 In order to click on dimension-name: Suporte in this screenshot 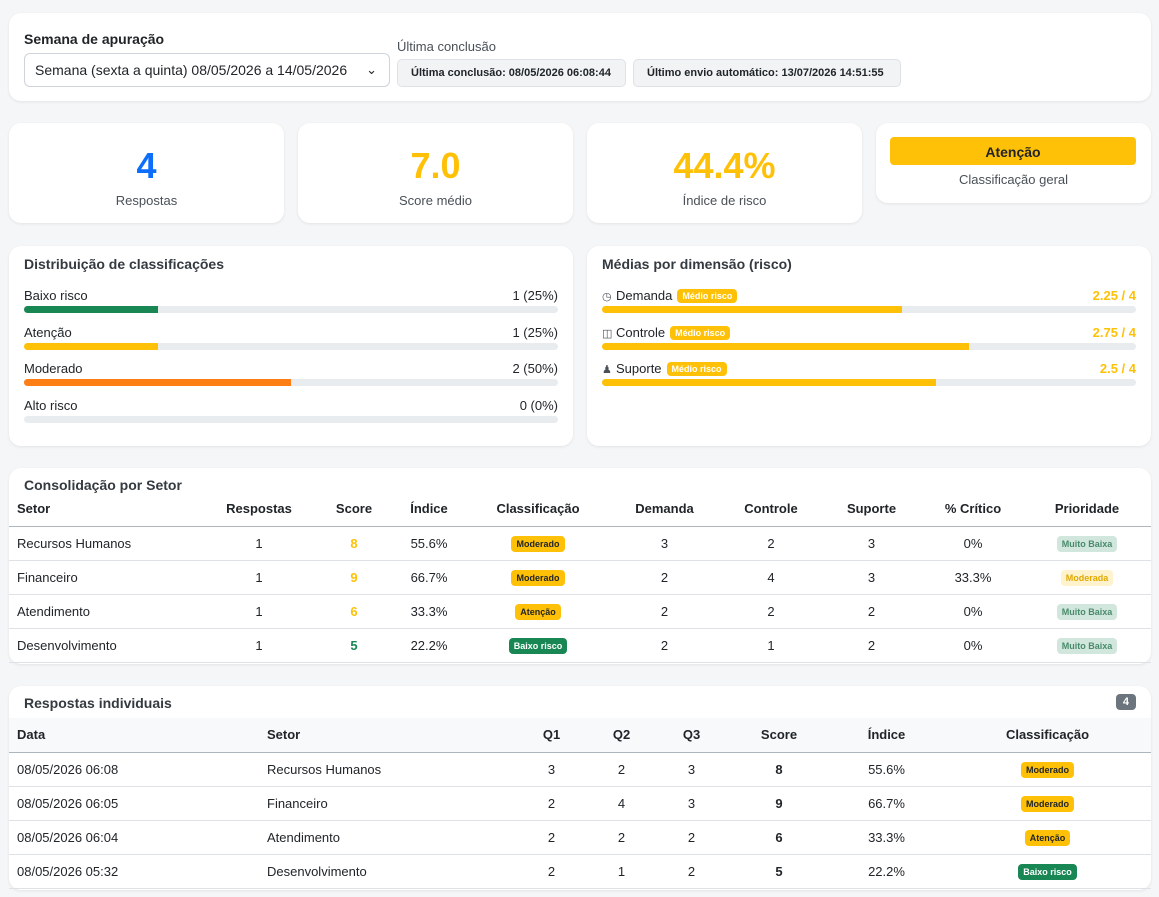, I will do `click(639, 368)`.